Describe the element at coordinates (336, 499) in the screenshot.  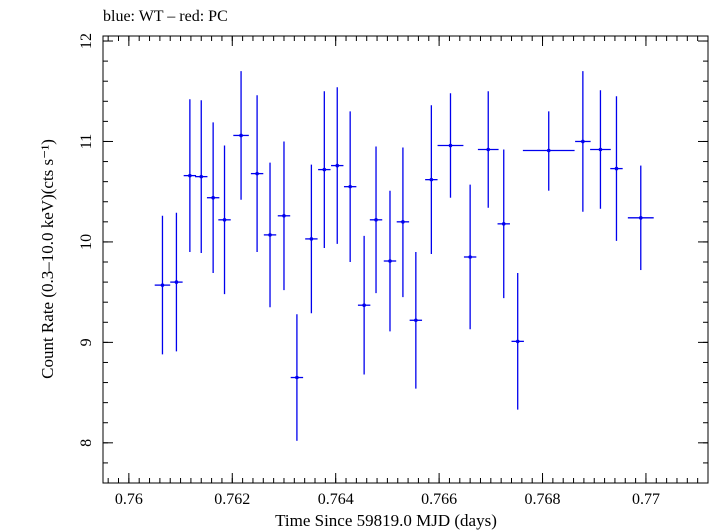
I see `x-tick-label: 0.764` at that location.